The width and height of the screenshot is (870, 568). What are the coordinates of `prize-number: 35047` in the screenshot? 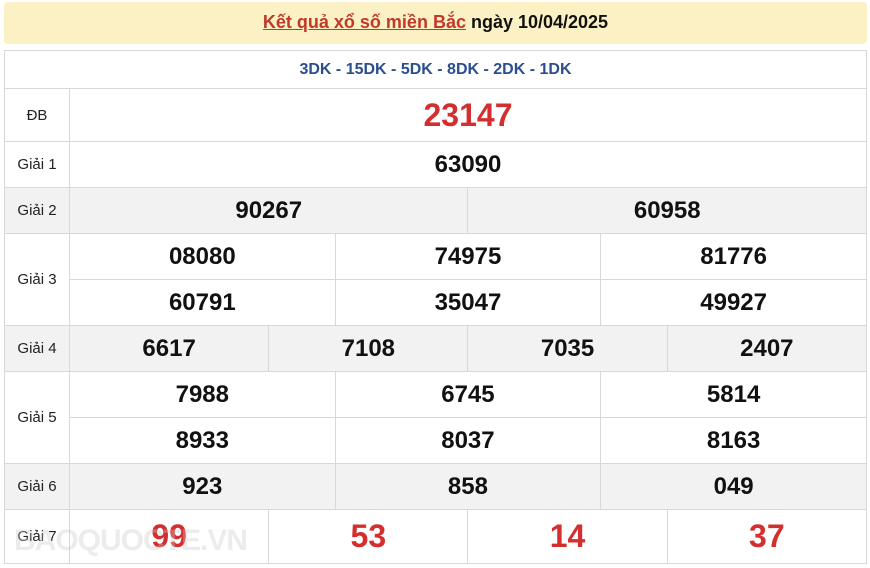 It's located at (468, 302).